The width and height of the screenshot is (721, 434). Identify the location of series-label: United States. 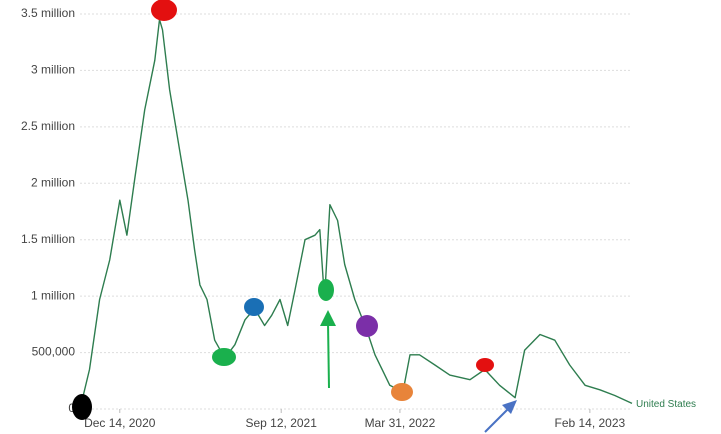
(666, 404).